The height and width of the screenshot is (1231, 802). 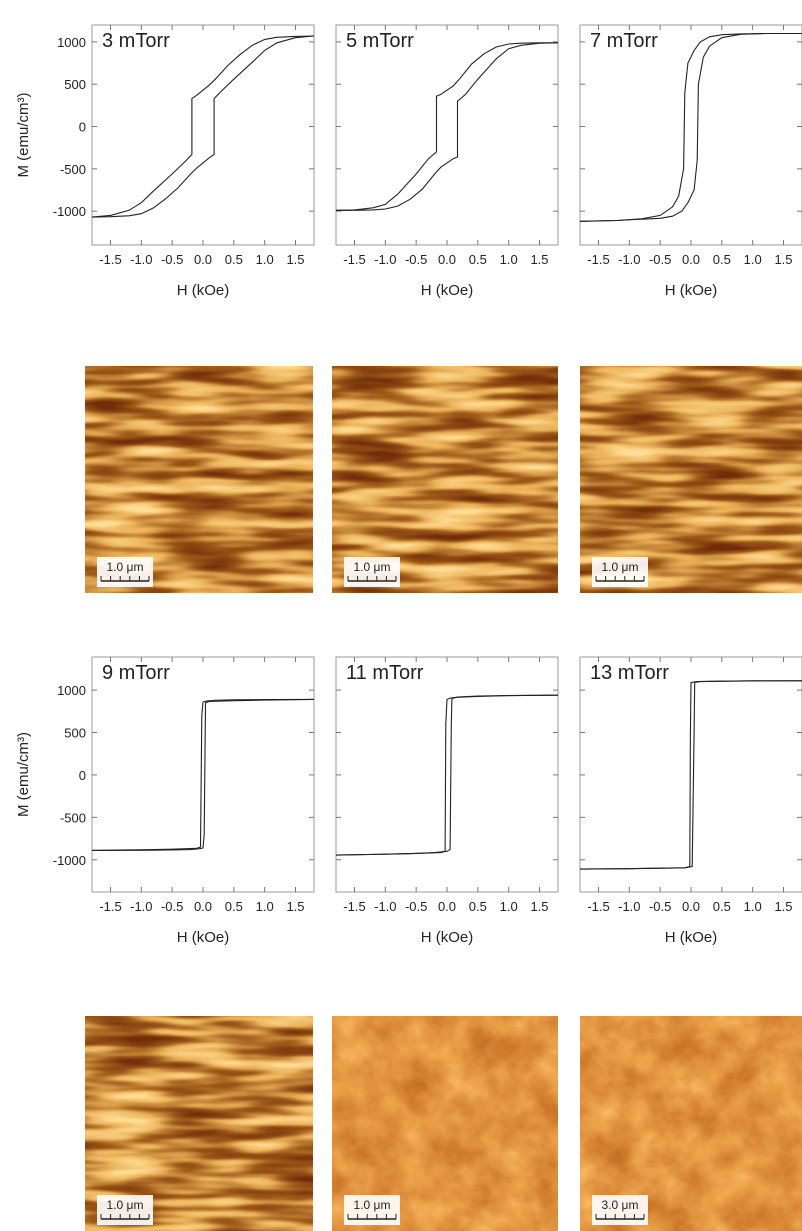 I want to click on chart-title: 13 mTorr, so click(x=629, y=673).